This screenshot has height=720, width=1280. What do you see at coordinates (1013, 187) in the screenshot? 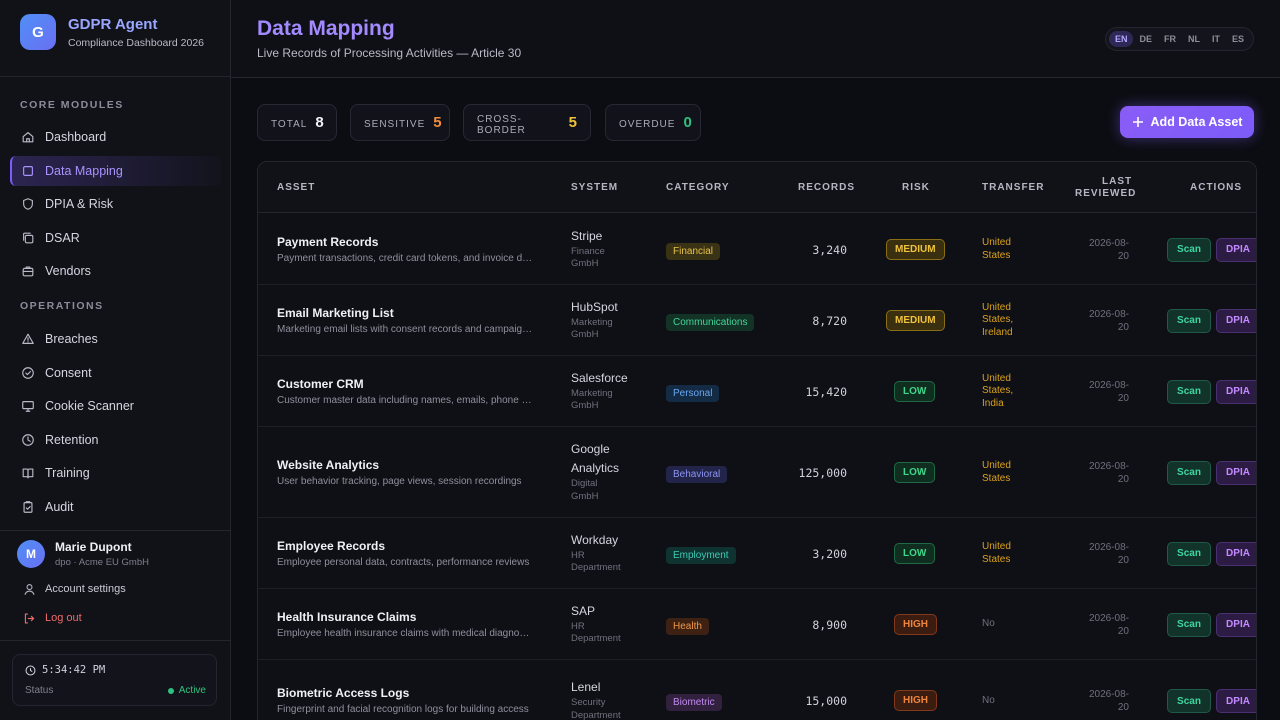
I see `column-header-transfer: TRANSFER` at bounding box center [1013, 187].